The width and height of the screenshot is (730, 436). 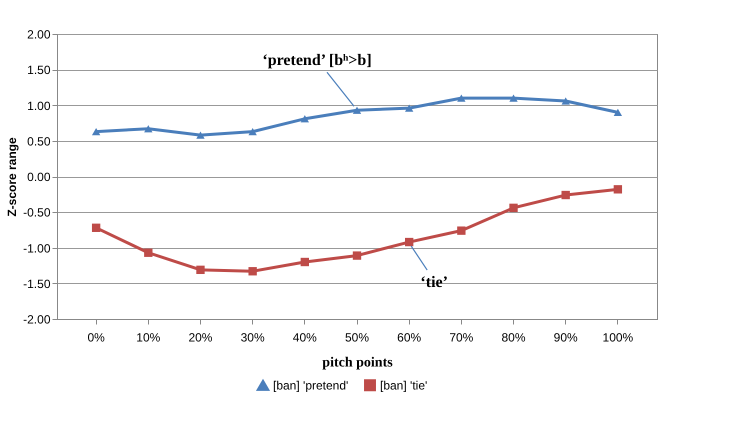 I want to click on y-axis-title: Z-score range, so click(x=12, y=176).